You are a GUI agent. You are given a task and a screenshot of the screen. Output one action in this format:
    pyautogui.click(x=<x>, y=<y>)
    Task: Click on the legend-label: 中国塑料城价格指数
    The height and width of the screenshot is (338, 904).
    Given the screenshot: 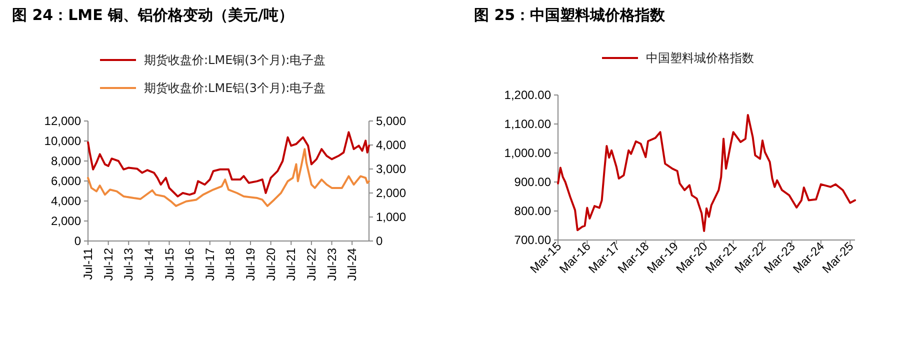 What is the action you would take?
    pyautogui.click(x=700, y=58)
    